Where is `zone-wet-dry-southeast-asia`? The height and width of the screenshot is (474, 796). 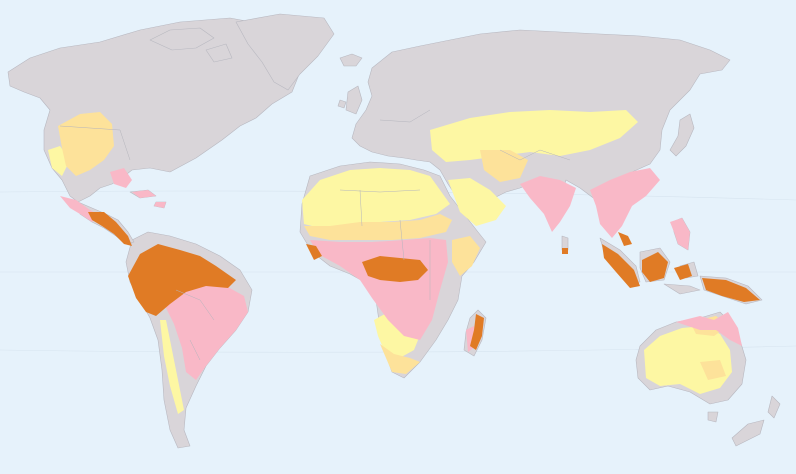 zone-wet-dry-southeast-asia is located at coordinates (625, 203).